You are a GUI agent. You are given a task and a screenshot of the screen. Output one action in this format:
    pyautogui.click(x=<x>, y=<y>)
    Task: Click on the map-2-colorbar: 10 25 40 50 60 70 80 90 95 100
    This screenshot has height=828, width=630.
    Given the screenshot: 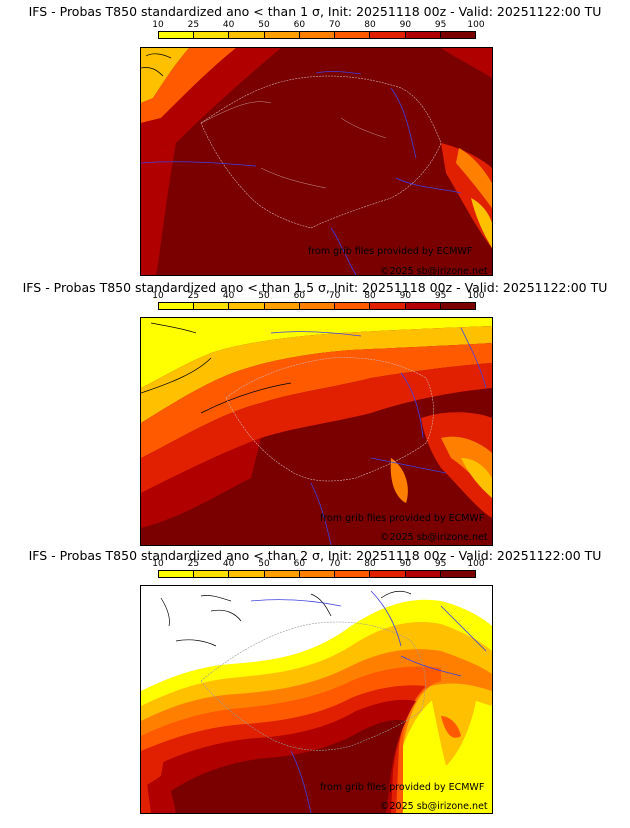 What is the action you would take?
    pyautogui.click(x=318, y=301)
    